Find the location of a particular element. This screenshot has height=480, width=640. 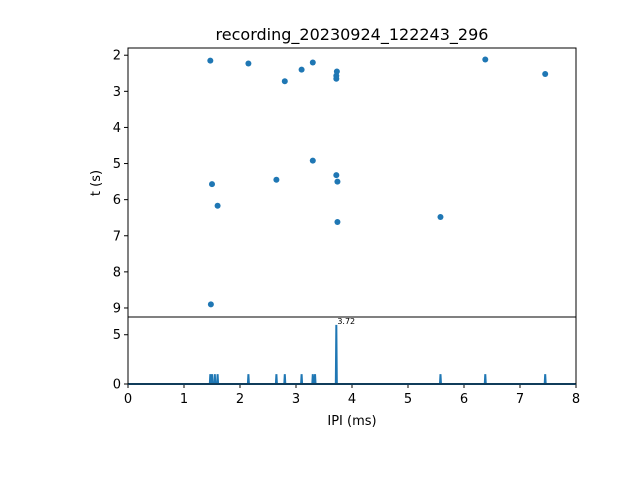

histogram-frame is located at coordinates (352, 350).